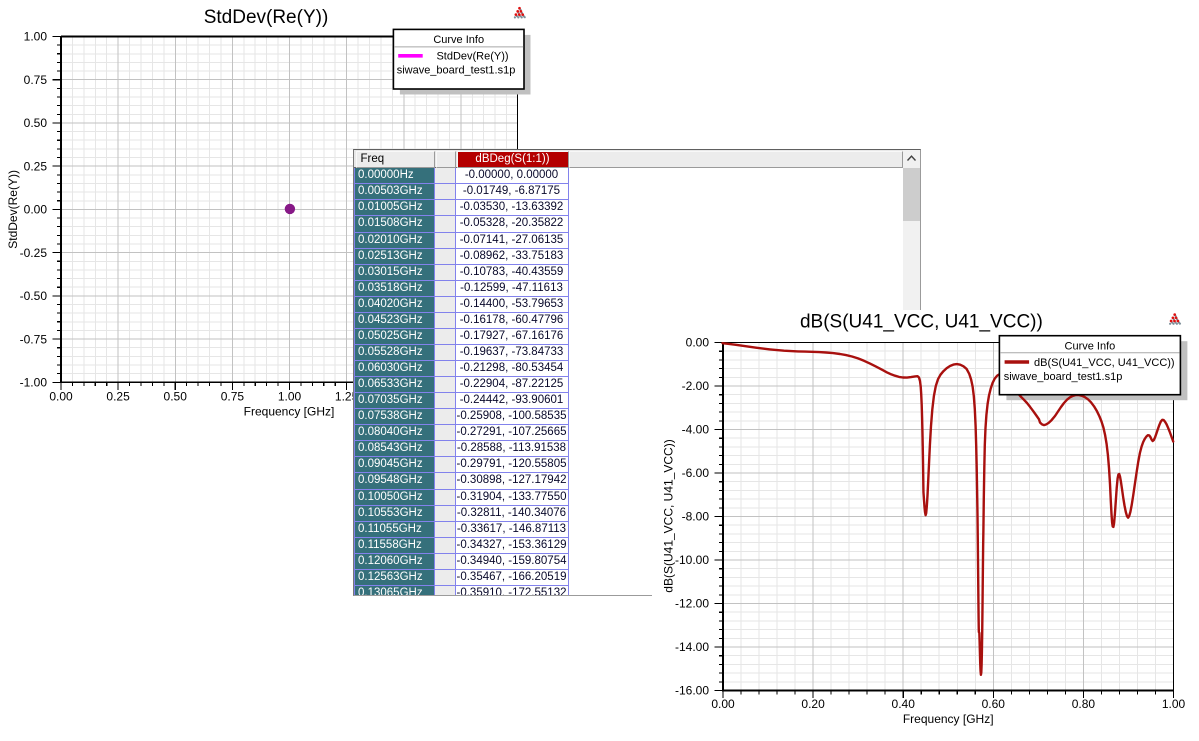 The width and height of the screenshot is (1199, 741). Describe the element at coordinates (692, 604) in the screenshot. I see `svg-text: -12.00` at that location.